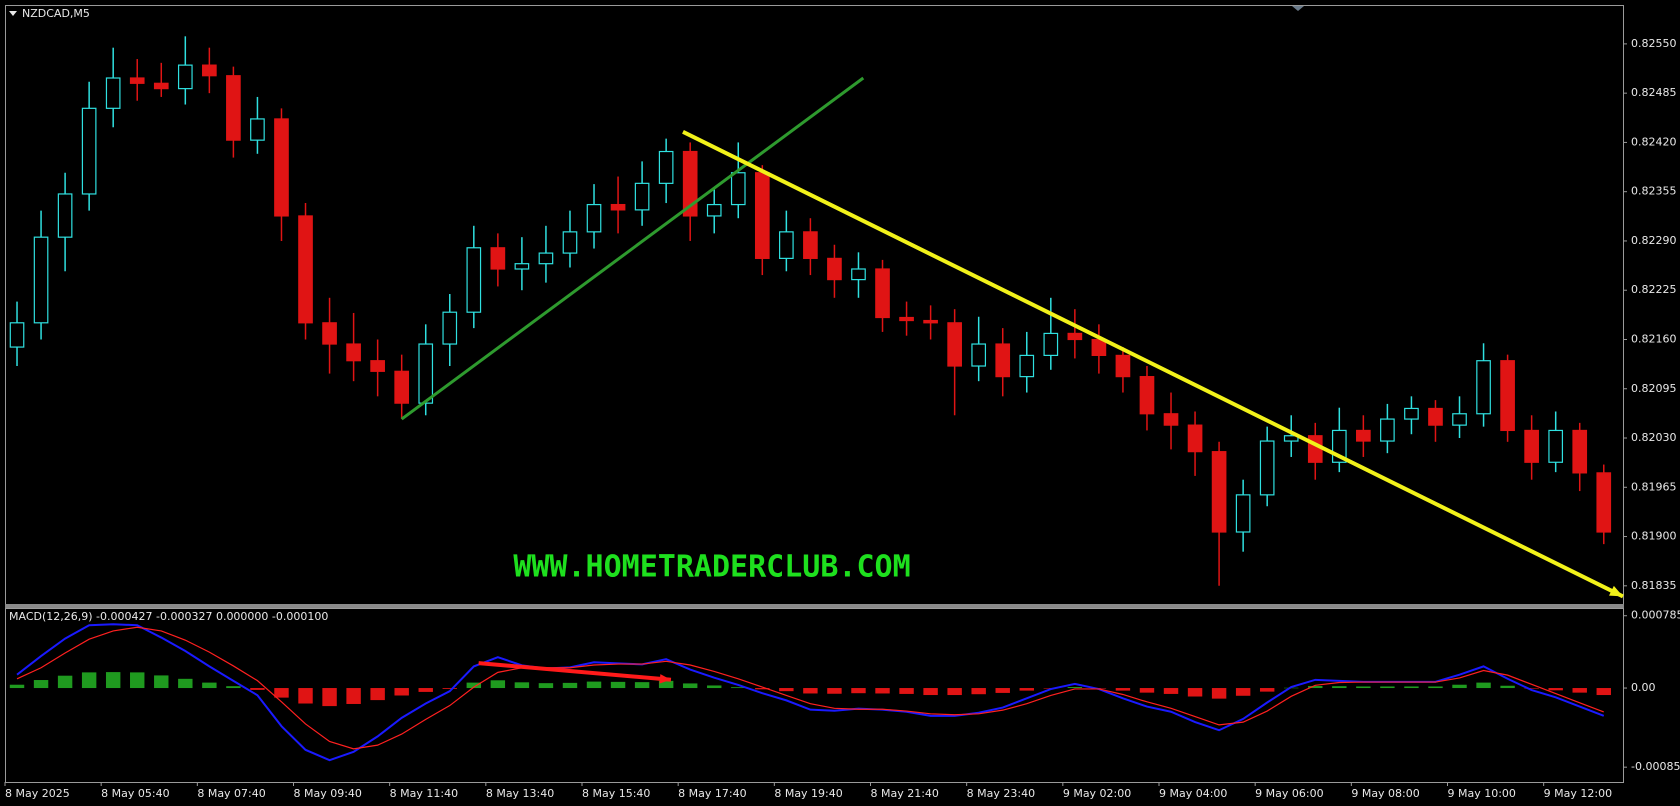 The height and width of the screenshot is (806, 1680). What do you see at coordinates (231, 793) in the screenshot?
I see `x-tick-label: 8 May 07:40` at bounding box center [231, 793].